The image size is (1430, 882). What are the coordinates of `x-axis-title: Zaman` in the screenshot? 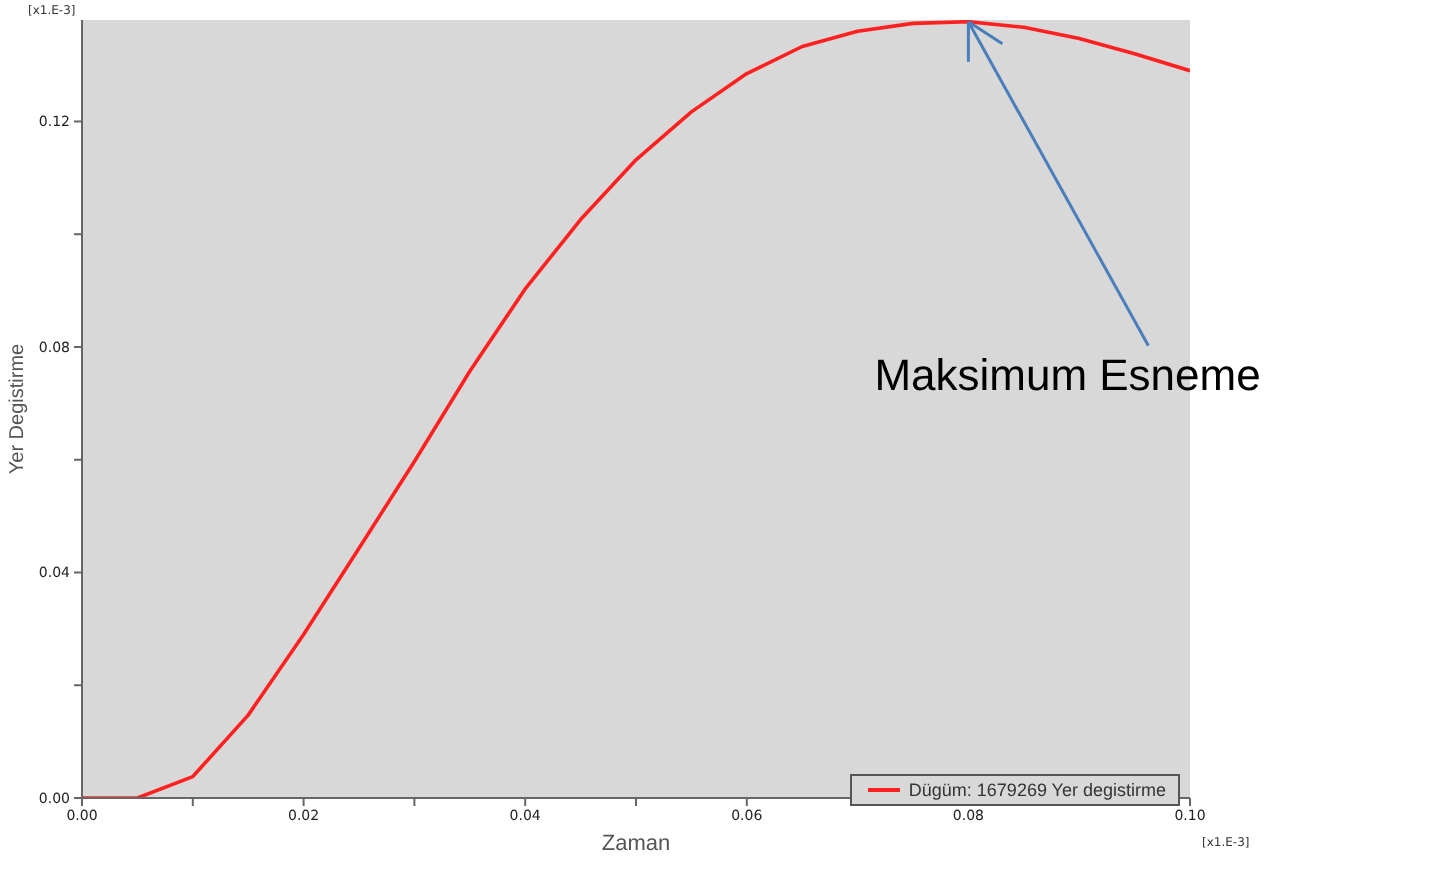 It's located at (636, 844).